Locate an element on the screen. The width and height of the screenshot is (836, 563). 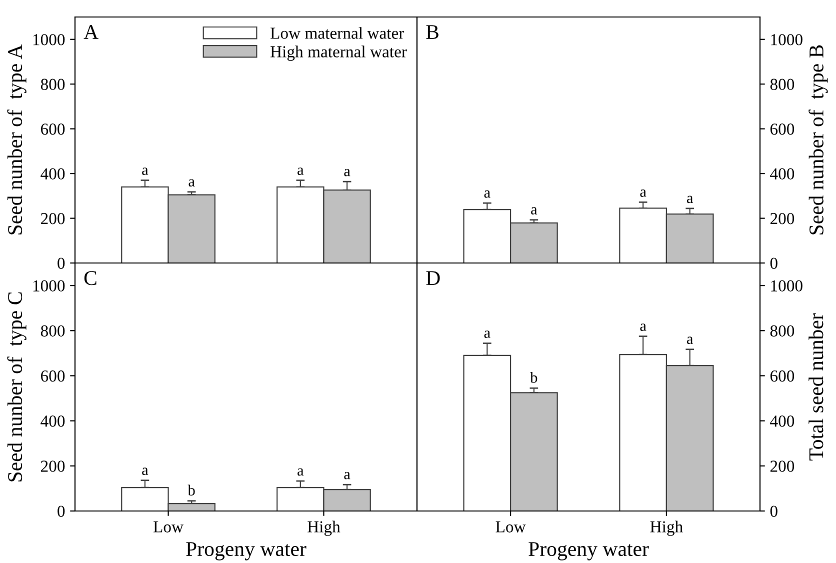
y-axis-title: Seed nunber of type C is located at coordinates (16, 387).